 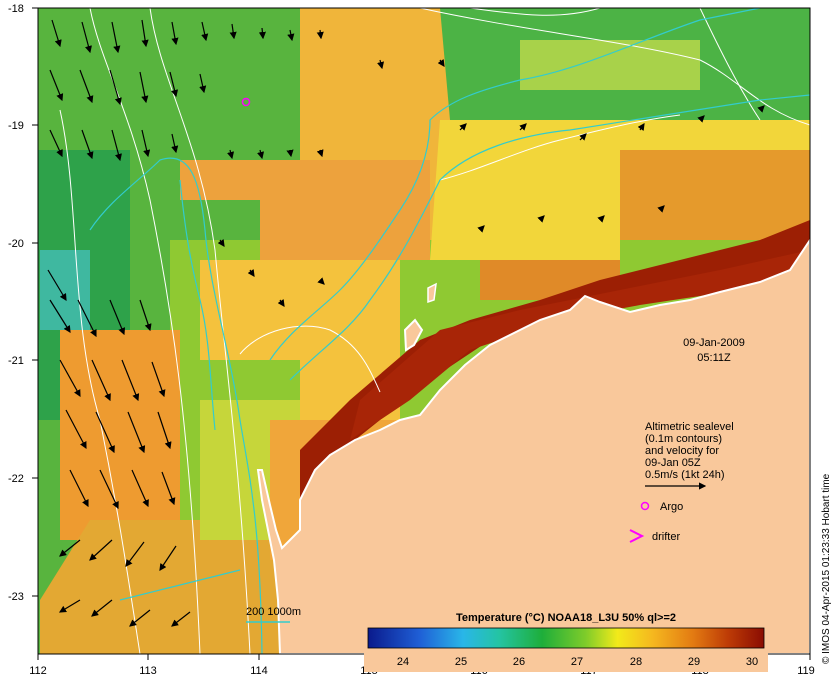 I want to click on colorbar-title: Temperature (°C) NOAA18_L3U 50% ql>=2, so click(x=566, y=618).